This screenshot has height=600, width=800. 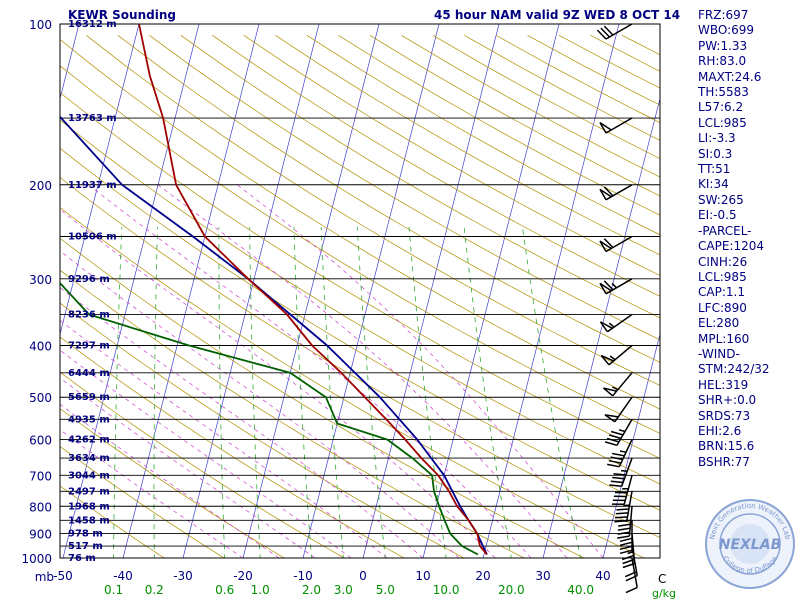 I want to click on height-label: 11937 m, so click(x=92, y=185).